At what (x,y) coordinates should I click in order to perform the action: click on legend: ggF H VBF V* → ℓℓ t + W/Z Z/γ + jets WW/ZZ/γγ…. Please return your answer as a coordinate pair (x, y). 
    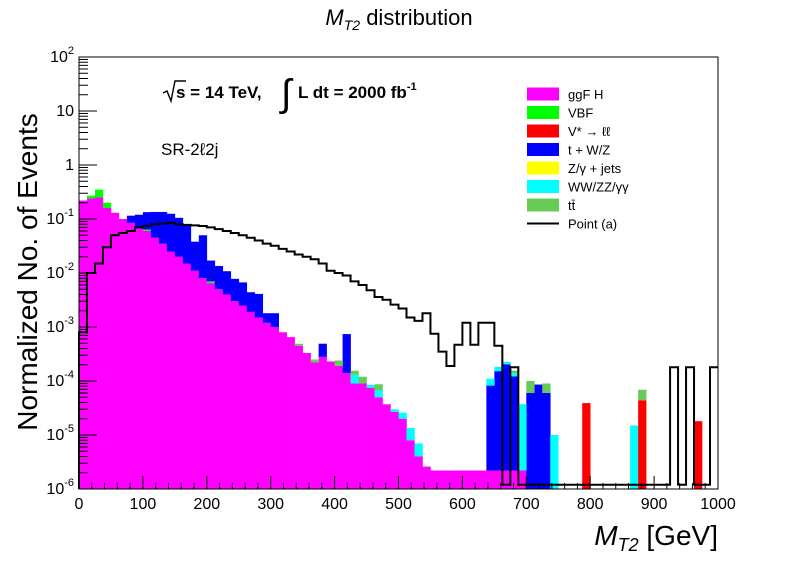
    Looking at the image, I should click on (578, 159).